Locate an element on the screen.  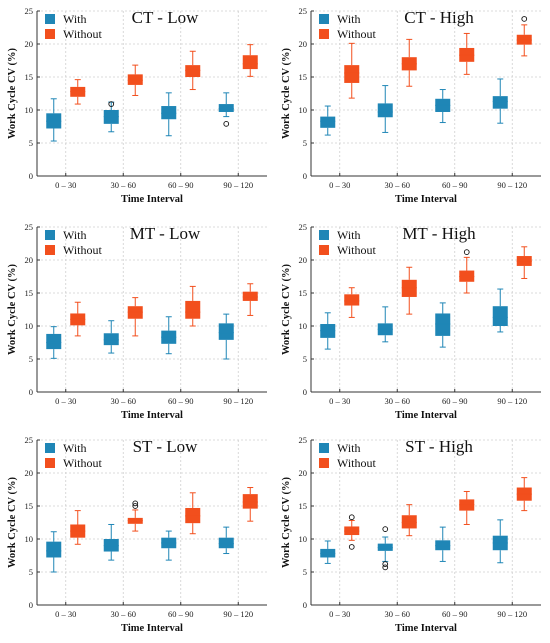
chart-title: CT - High is located at coordinates (439, 17).